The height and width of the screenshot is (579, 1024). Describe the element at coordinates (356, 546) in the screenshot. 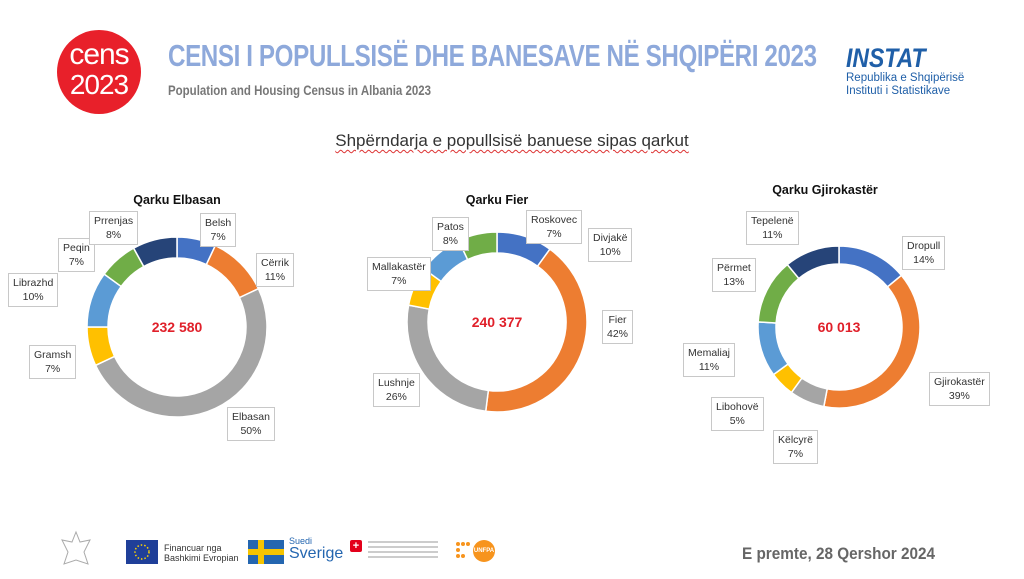

I see `swiss-flag-icon: +` at that location.